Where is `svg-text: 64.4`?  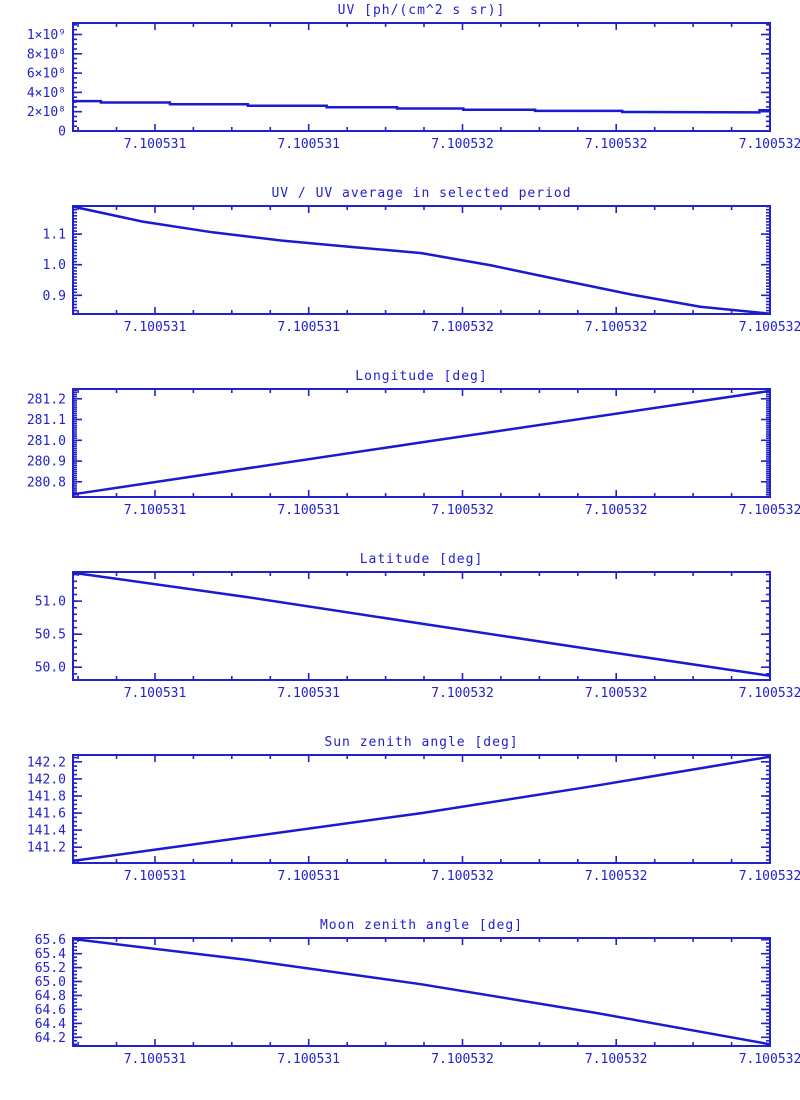 svg-text: 64.4 is located at coordinates (50, 1024).